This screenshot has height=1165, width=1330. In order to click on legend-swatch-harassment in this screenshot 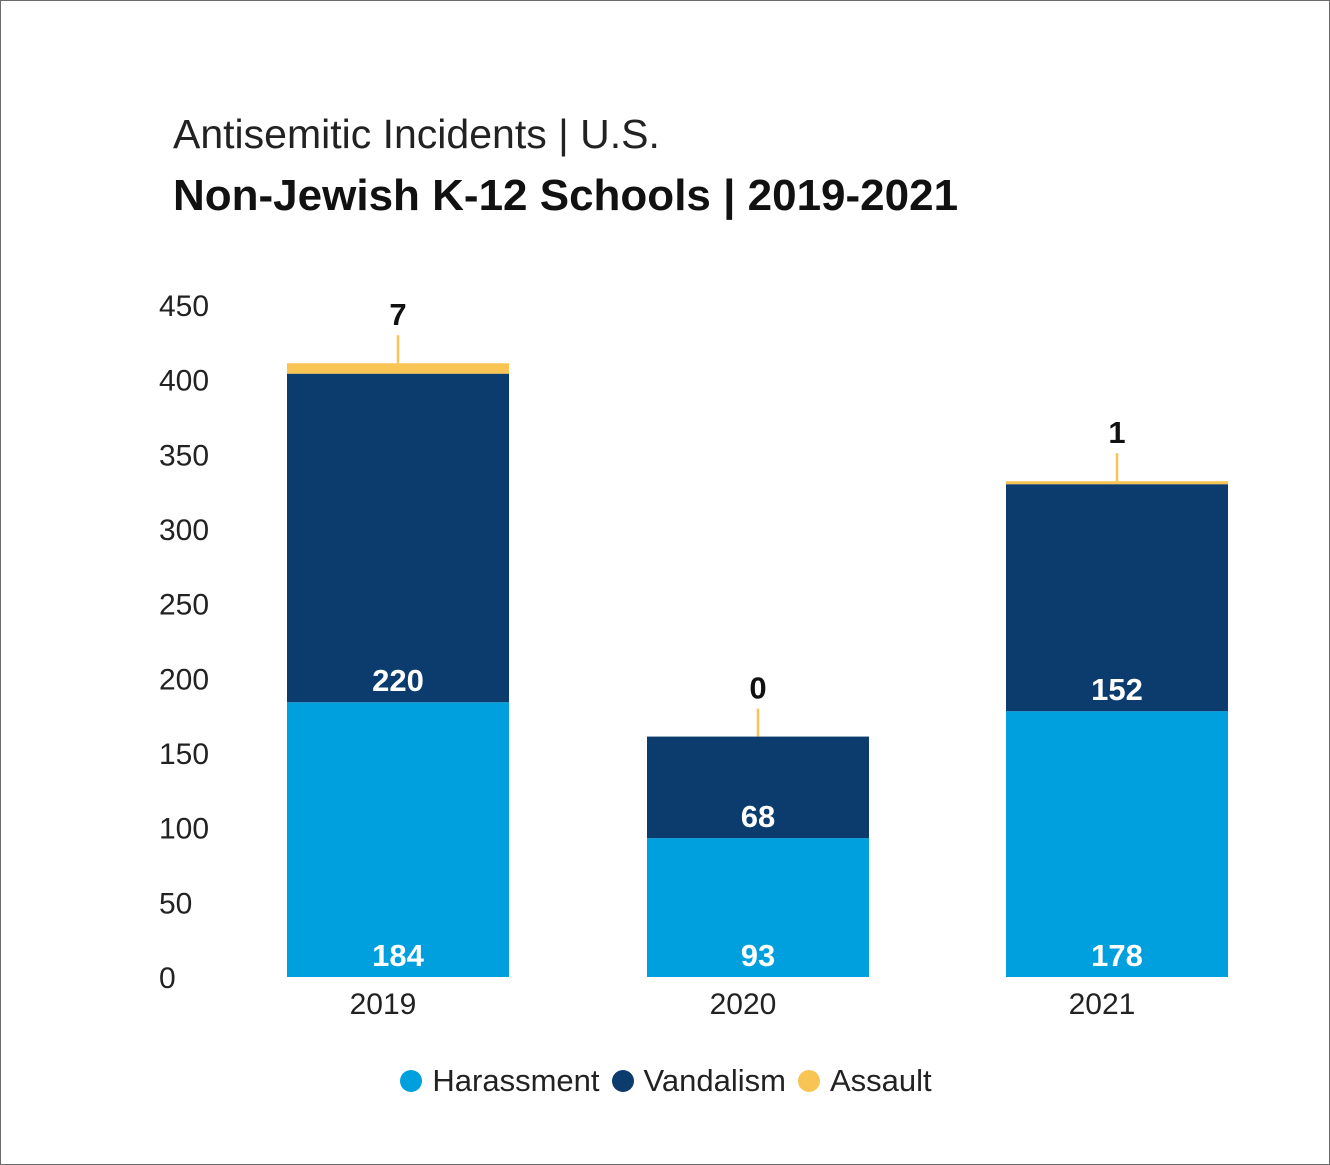, I will do `click(411, 1081)`.